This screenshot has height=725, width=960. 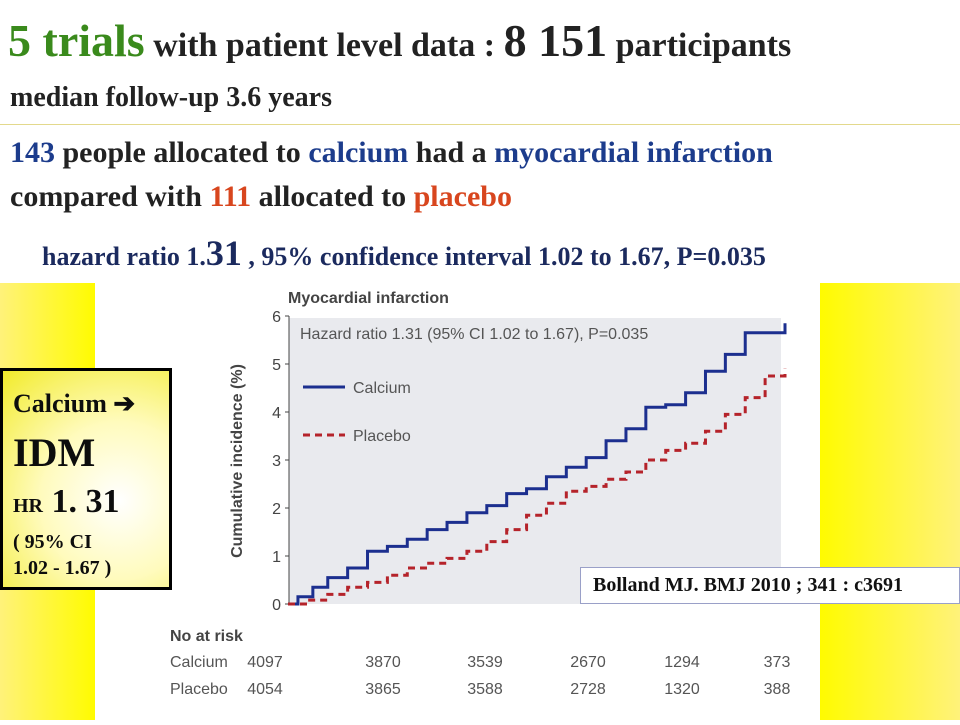 I want to click on y-tick-label: 5, so click(x=276, y=365).